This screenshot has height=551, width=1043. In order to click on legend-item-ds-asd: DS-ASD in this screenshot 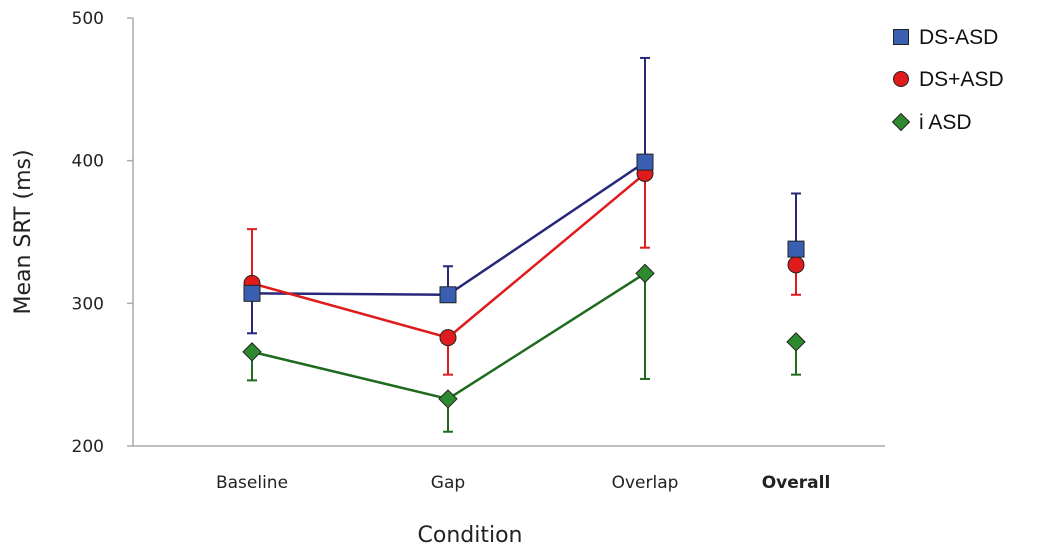, I will do `click(945, 37)`.